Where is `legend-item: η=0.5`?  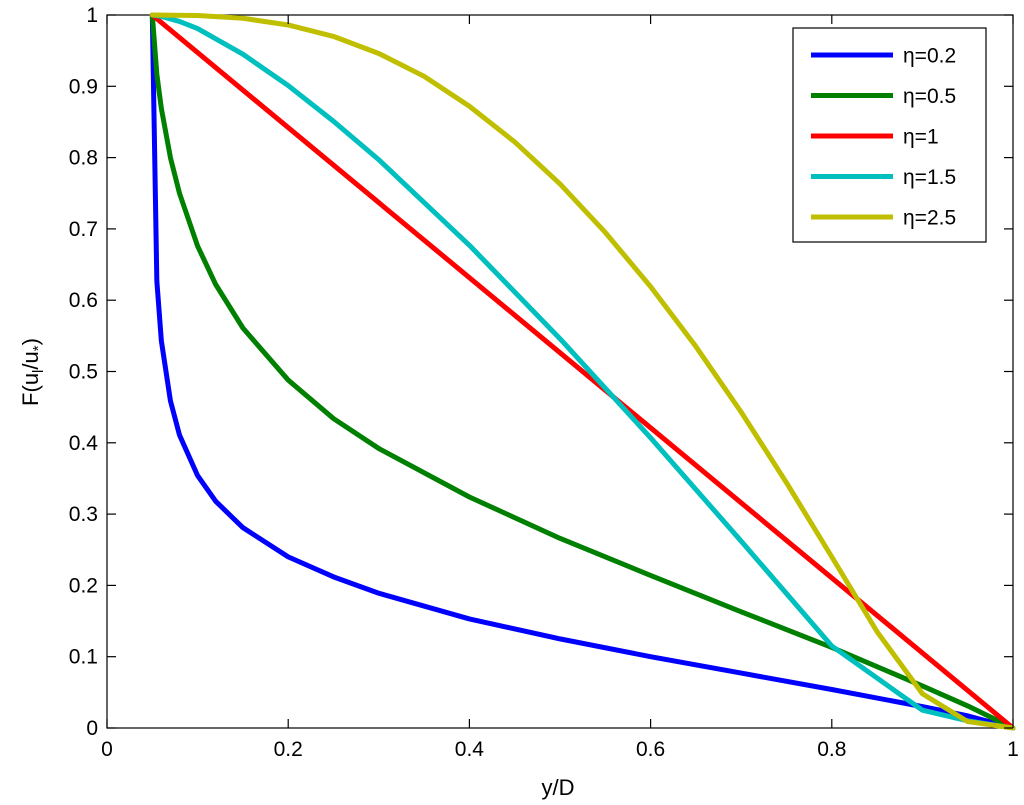 legend-item: η=0.5 is located at coordinates (883, 96).